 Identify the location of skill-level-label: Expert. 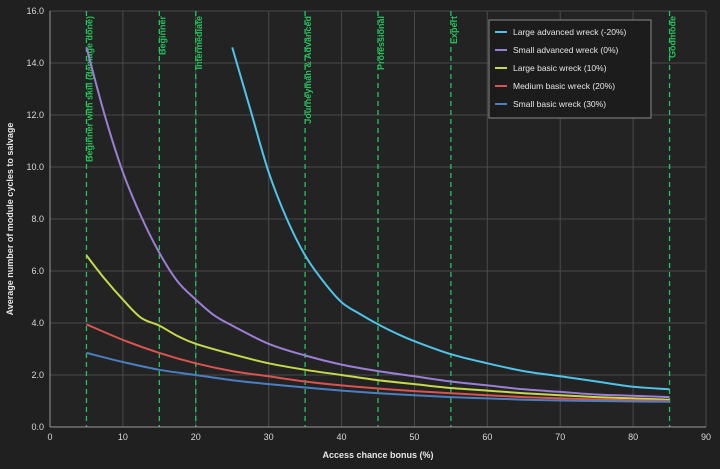
(454, 30).